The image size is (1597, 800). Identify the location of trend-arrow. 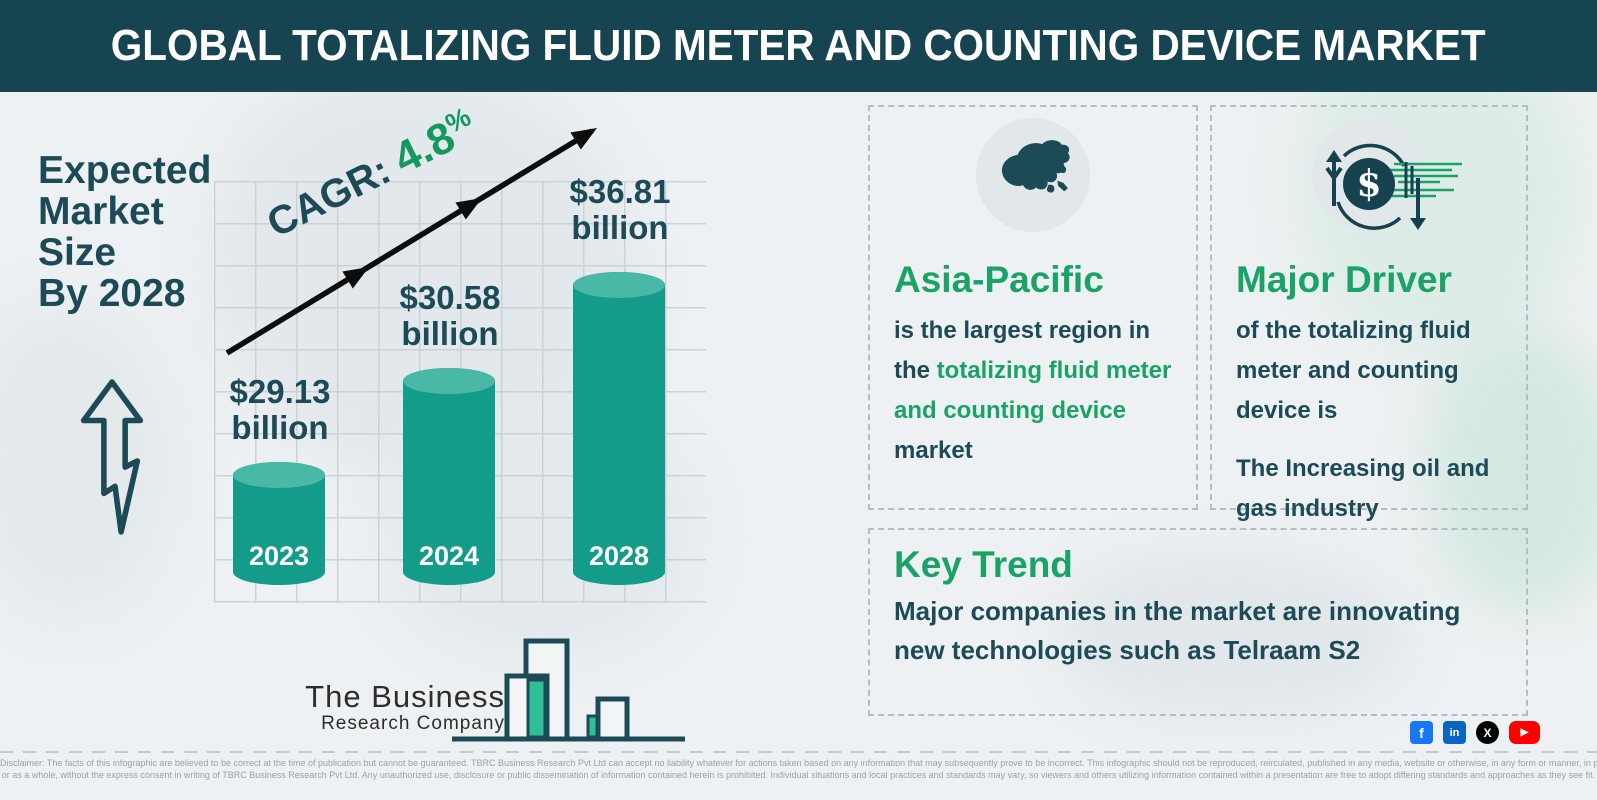
(411, 242).